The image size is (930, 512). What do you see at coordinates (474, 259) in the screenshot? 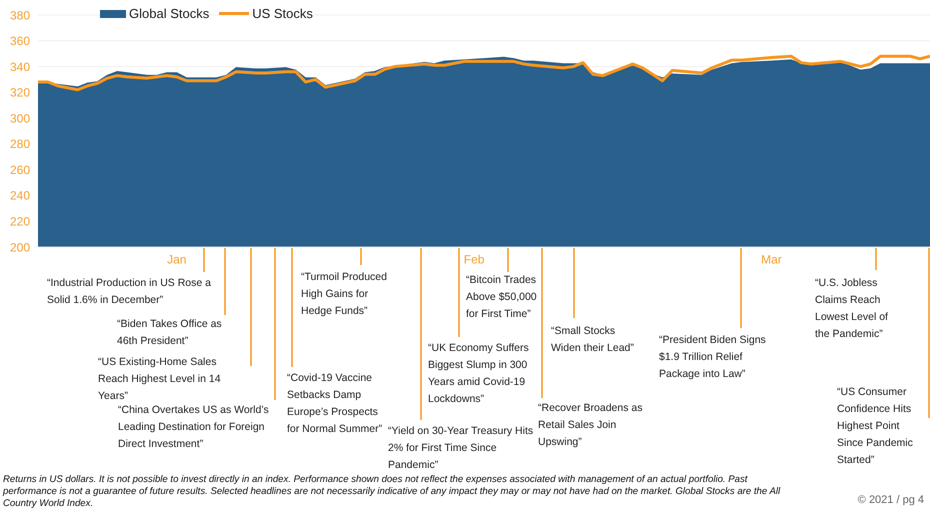
I see `x-tick-label: Feb` at bounding box center [474, 259].